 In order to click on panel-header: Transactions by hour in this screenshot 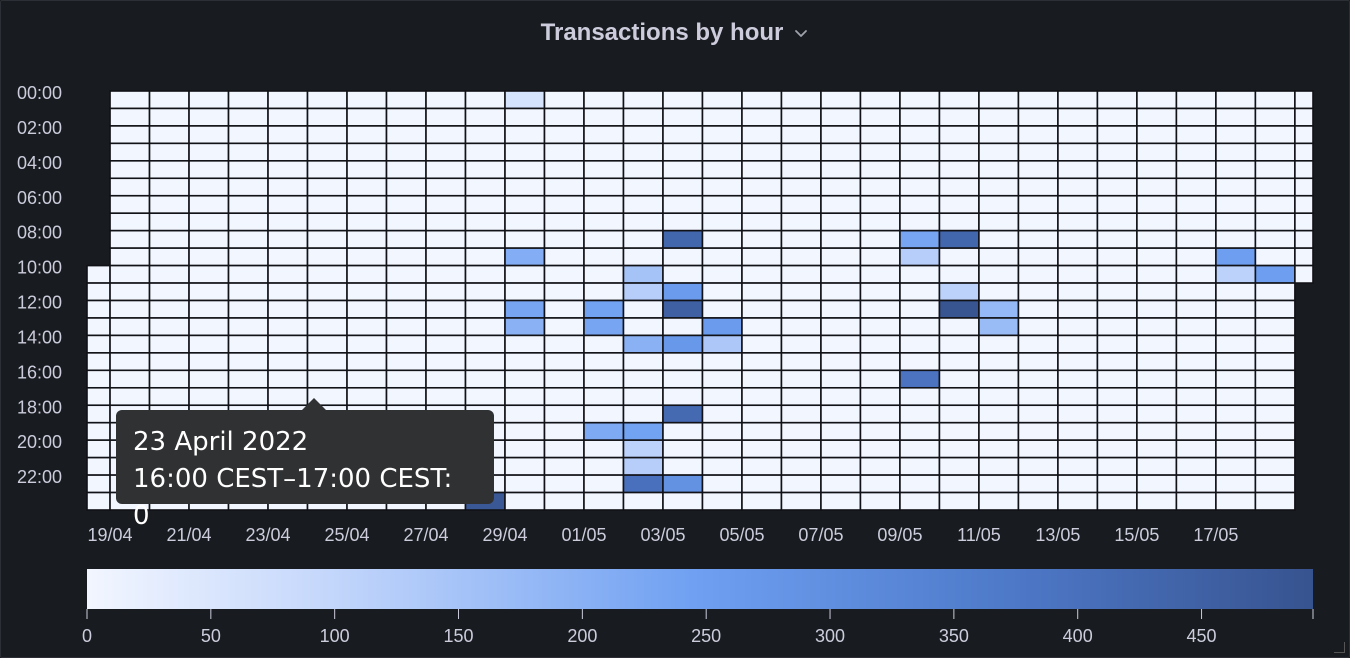, I will do `click(675, 33)`.